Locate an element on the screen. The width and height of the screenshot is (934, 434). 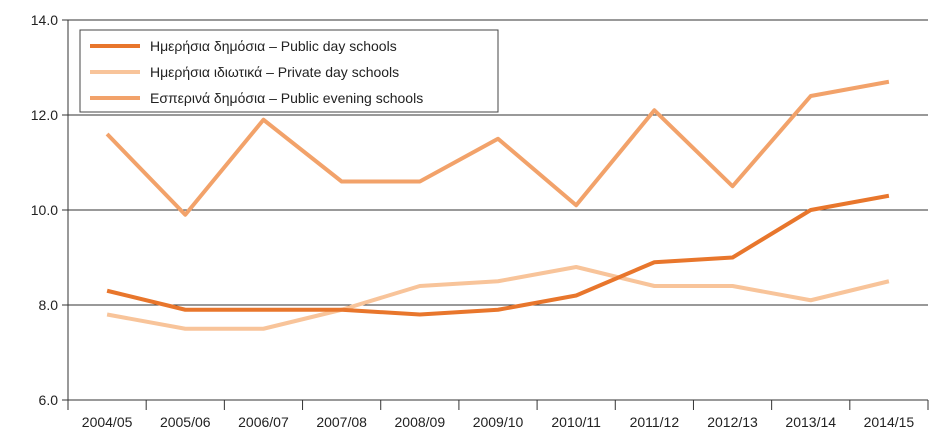
y-axis-ticks: 6.0 8.0 10.0 12.0 14.0 is located at coordinates (49, 210).